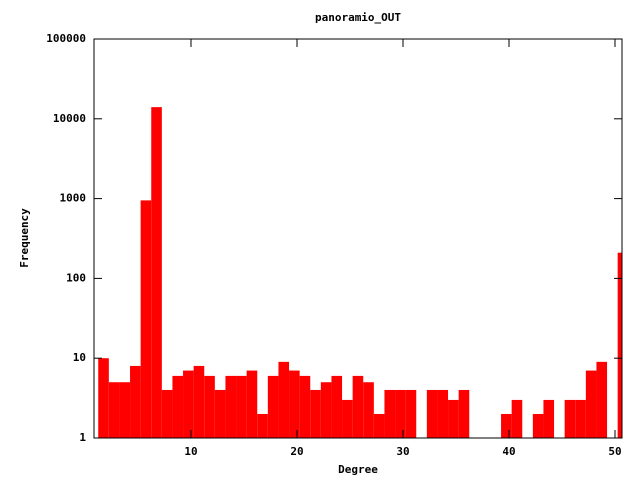 This screenshot has height=480, width=640. I want to click on x-axis-label: Degree, so click(358, 469).